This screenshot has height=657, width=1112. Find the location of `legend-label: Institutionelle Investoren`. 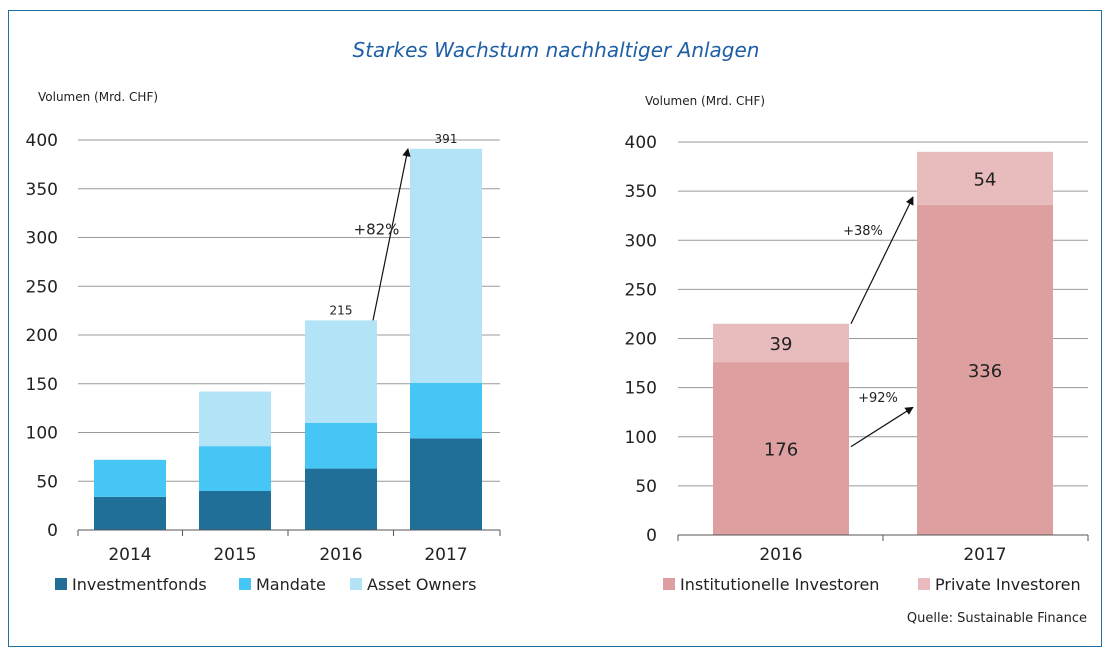

legend-label: Institutionelle Investoren is located at coordinates (779, 584).